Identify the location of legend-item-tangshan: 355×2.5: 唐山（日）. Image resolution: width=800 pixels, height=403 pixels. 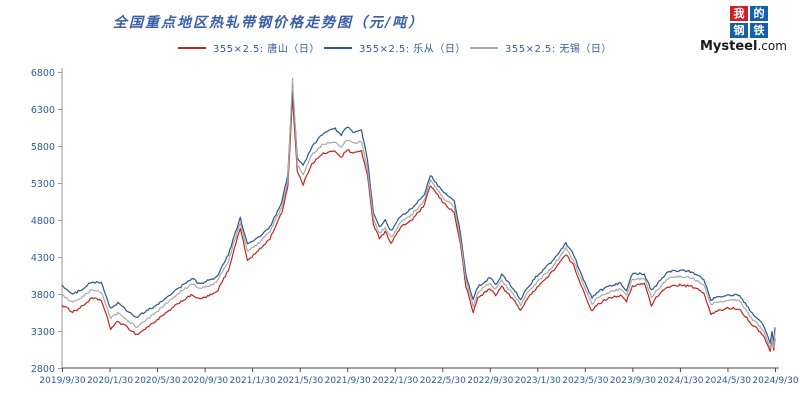
(248, 47).